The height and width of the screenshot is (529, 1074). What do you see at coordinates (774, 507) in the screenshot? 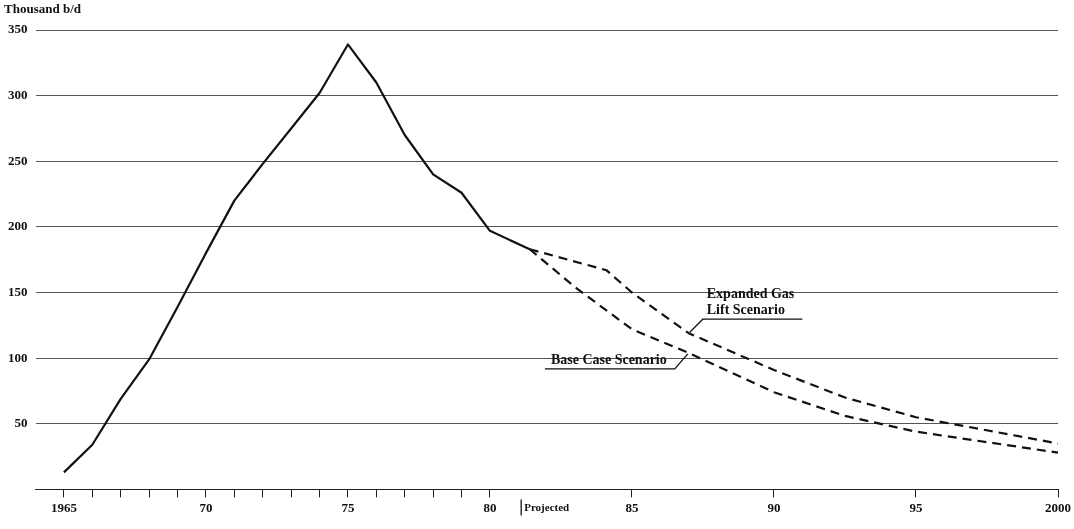
I see `x-tick-label: 90` at bounding box center [774, 507].